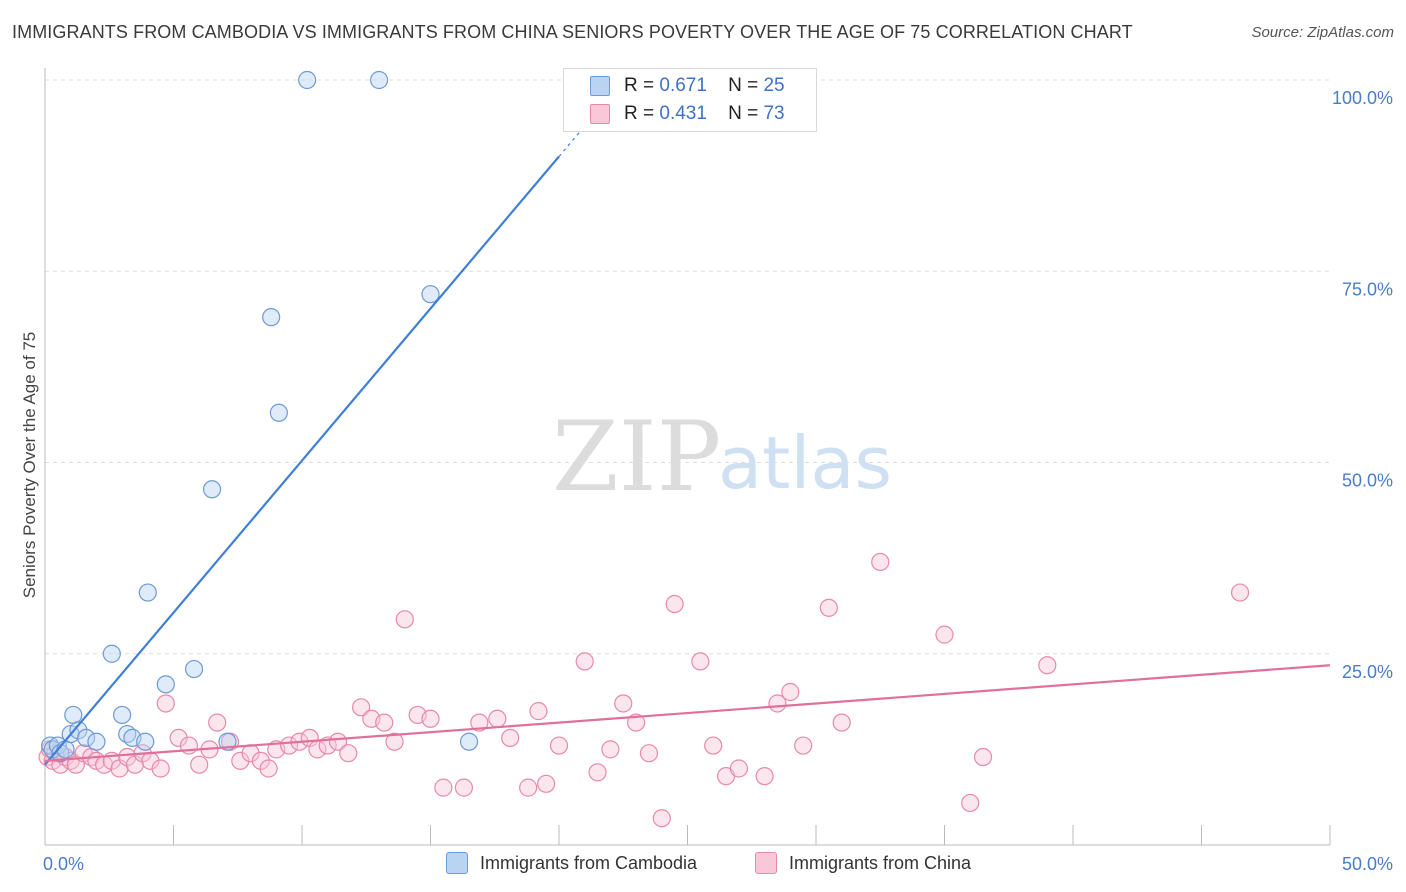 The image size is (1406, 892). What do you see at coordinates (805, 463) in the screenshot?
I see `watermark-atlas: atlas` at bounding box center [805, 463].